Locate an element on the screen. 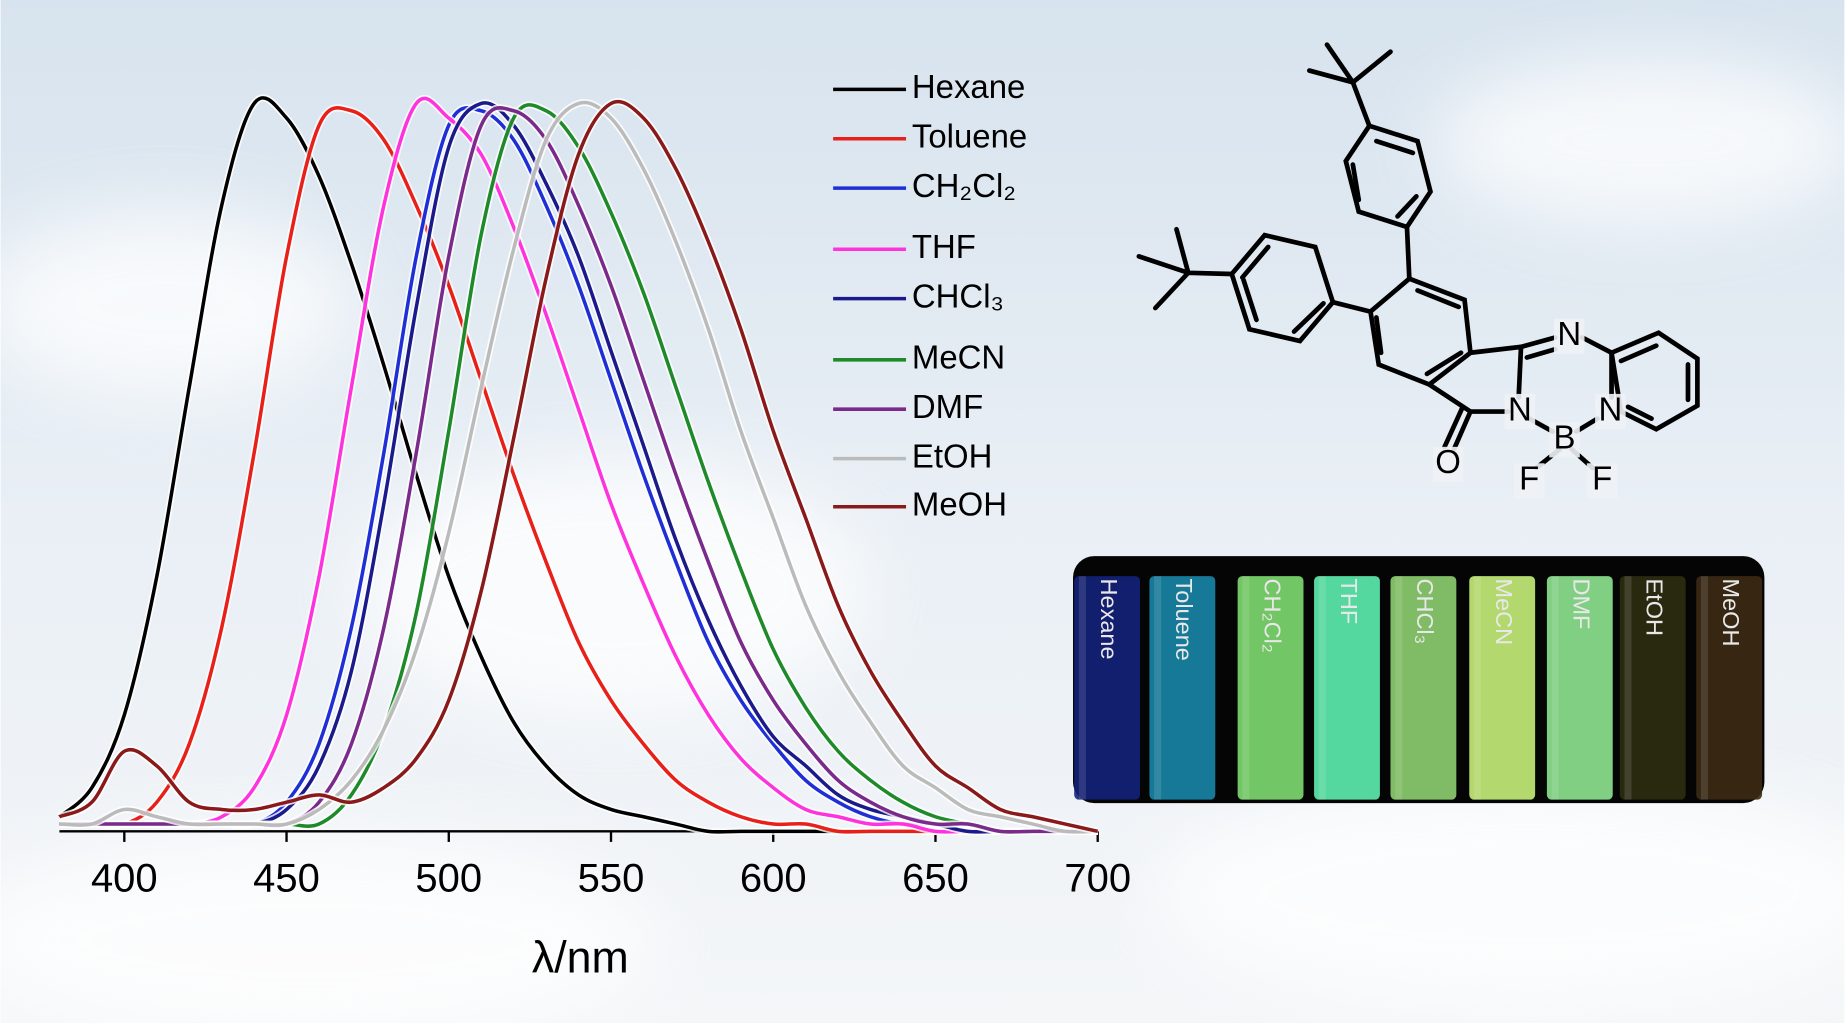 This screenshot has height=1023, width=1845. x-tick-label: 400 is located at coordinates (124, 878).